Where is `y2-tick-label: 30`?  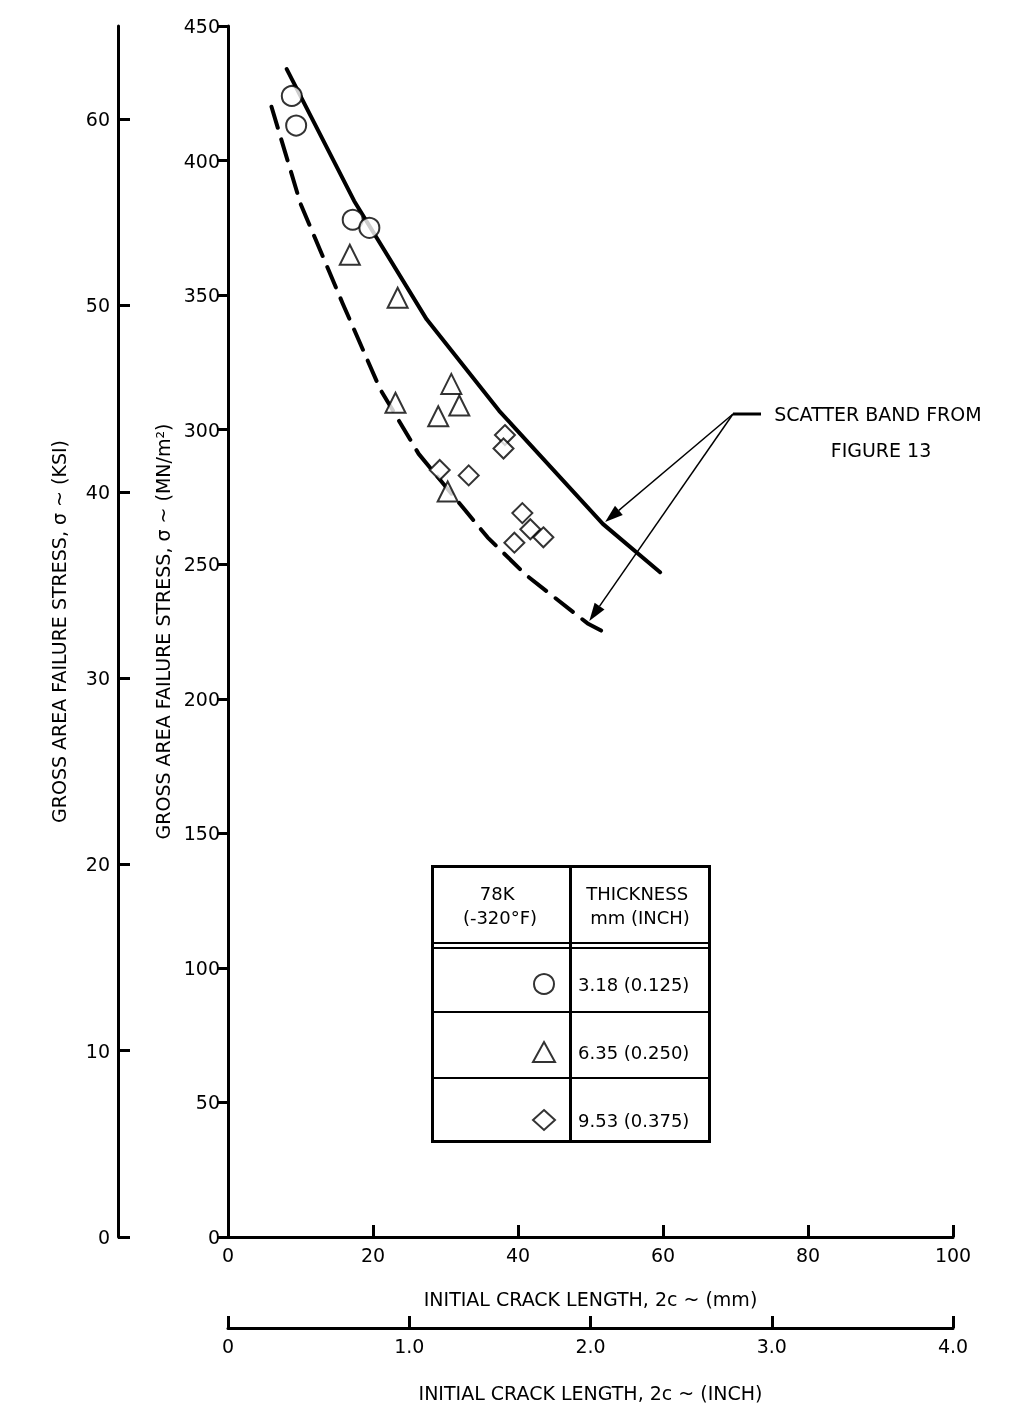
y2-tick-label: 30 is located at coordinates (97, 678).